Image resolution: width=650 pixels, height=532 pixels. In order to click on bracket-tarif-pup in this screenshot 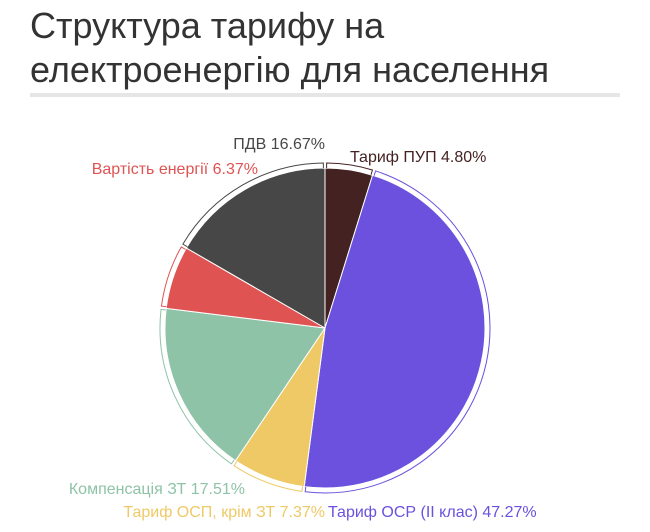, I will do `click(350, 168)`.